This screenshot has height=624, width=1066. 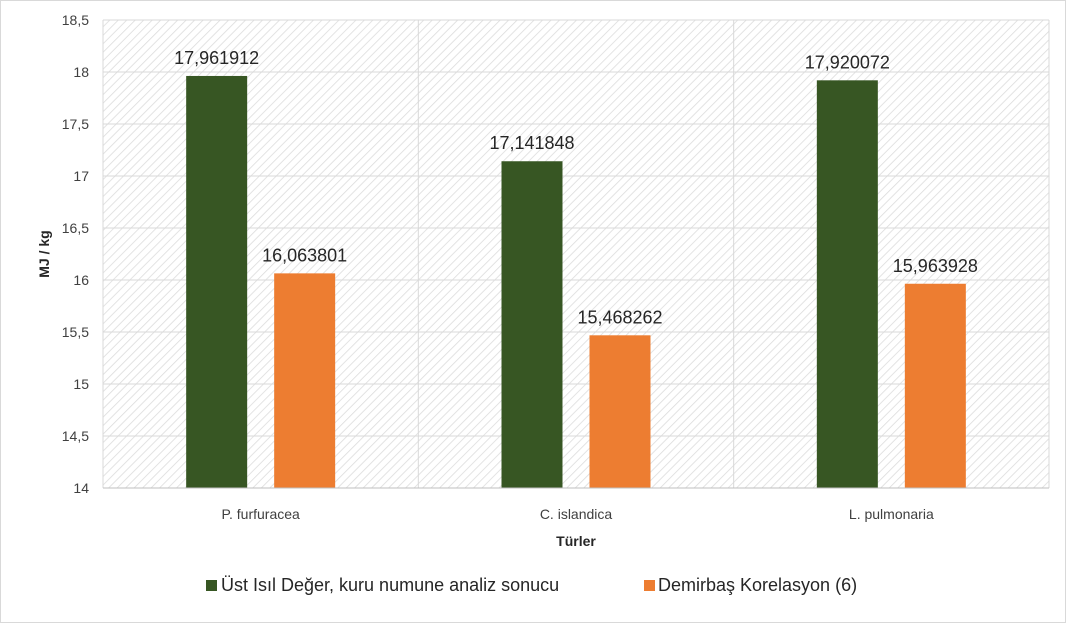 I want to click on y-tick-label: 16,5, so click(x=75, y=228).